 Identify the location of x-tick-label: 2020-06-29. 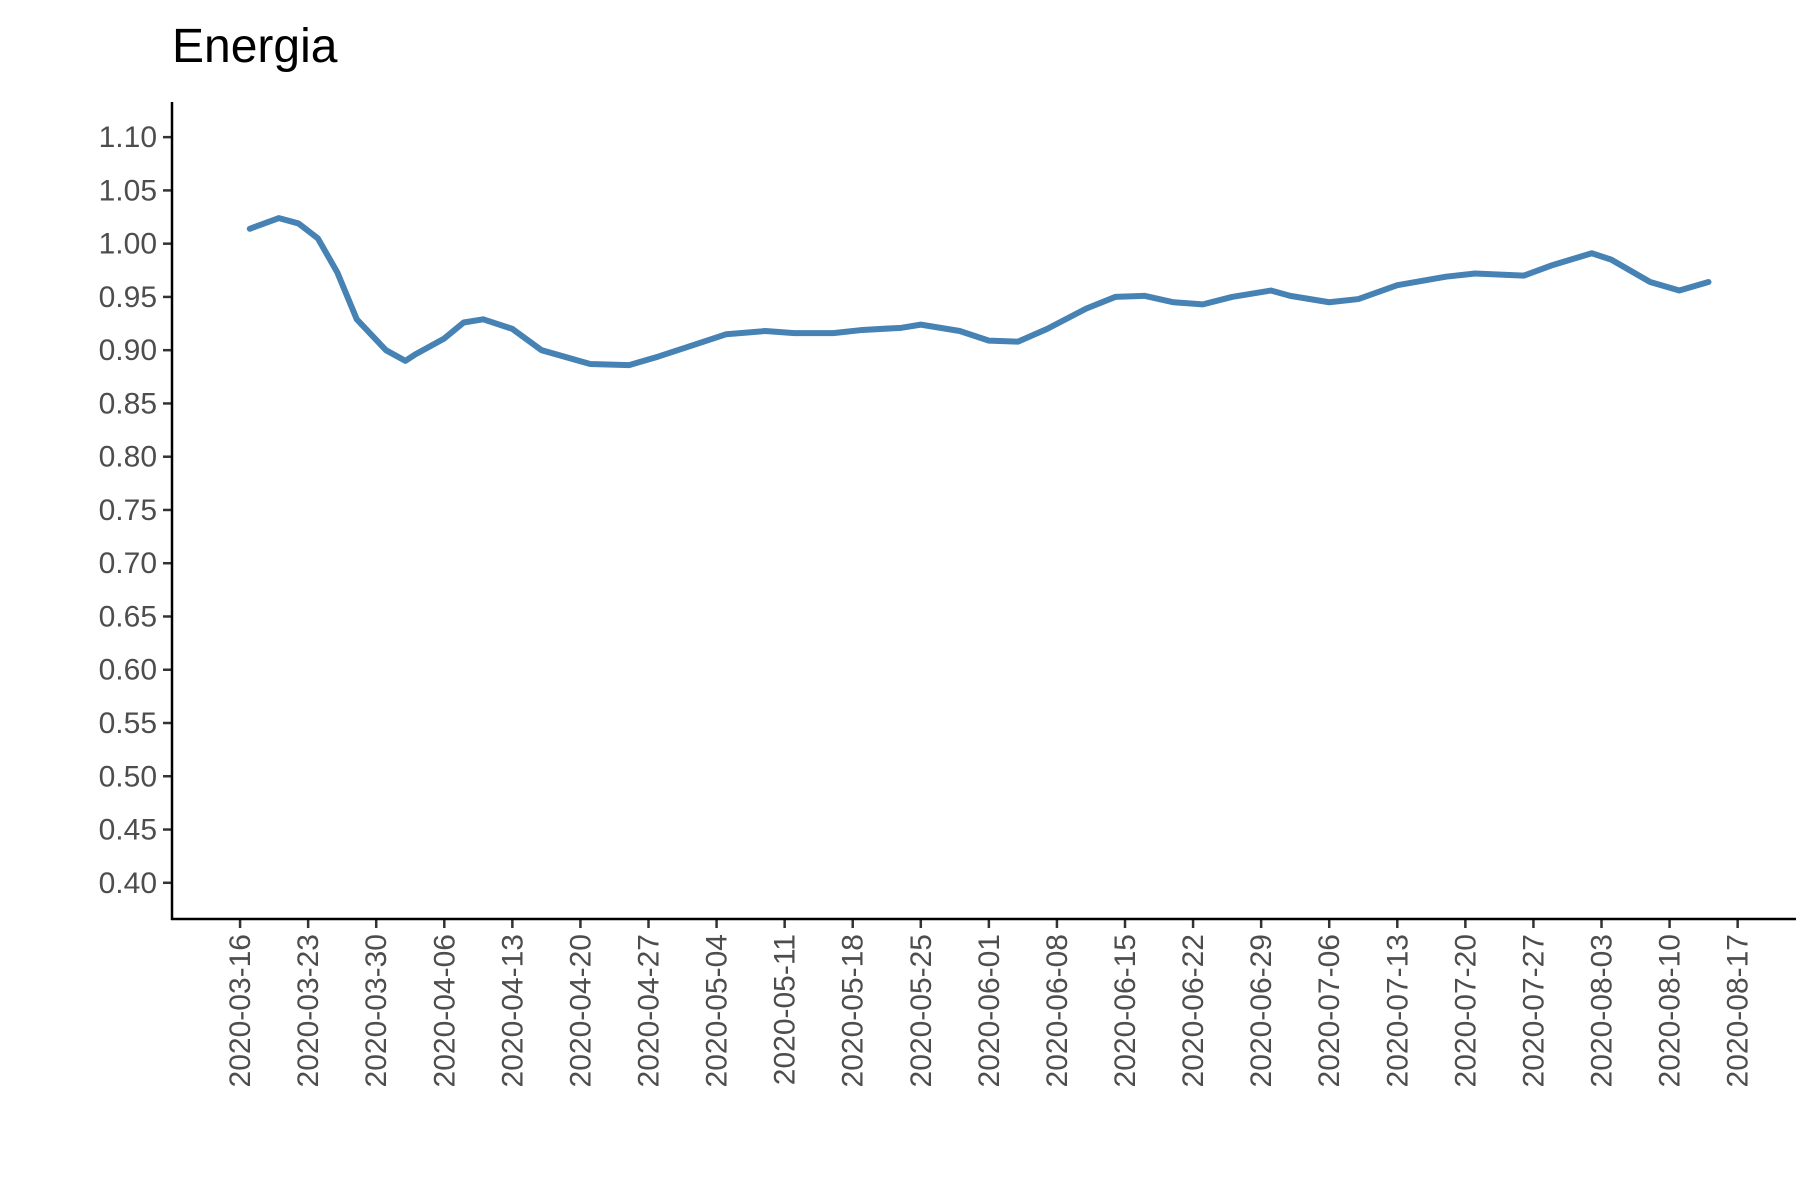
(1261, 1010).